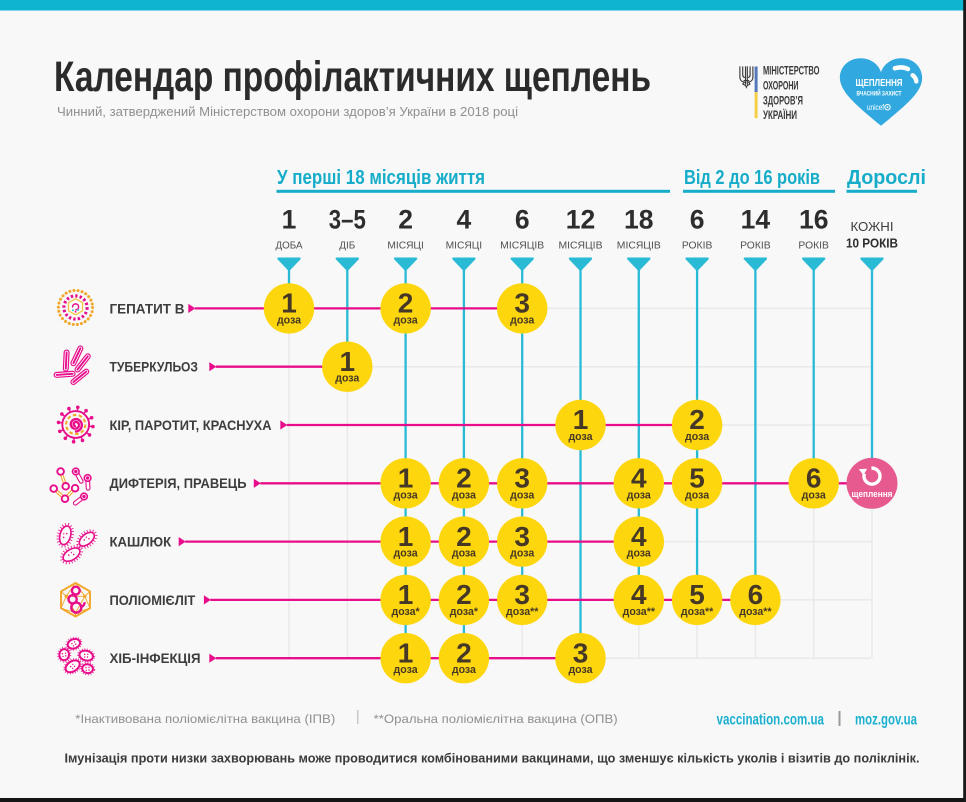 This screenshot has width=966, height=802. I want to click on svg-text: ПОЛІОМІЄЛІТ, so click(153, 600).